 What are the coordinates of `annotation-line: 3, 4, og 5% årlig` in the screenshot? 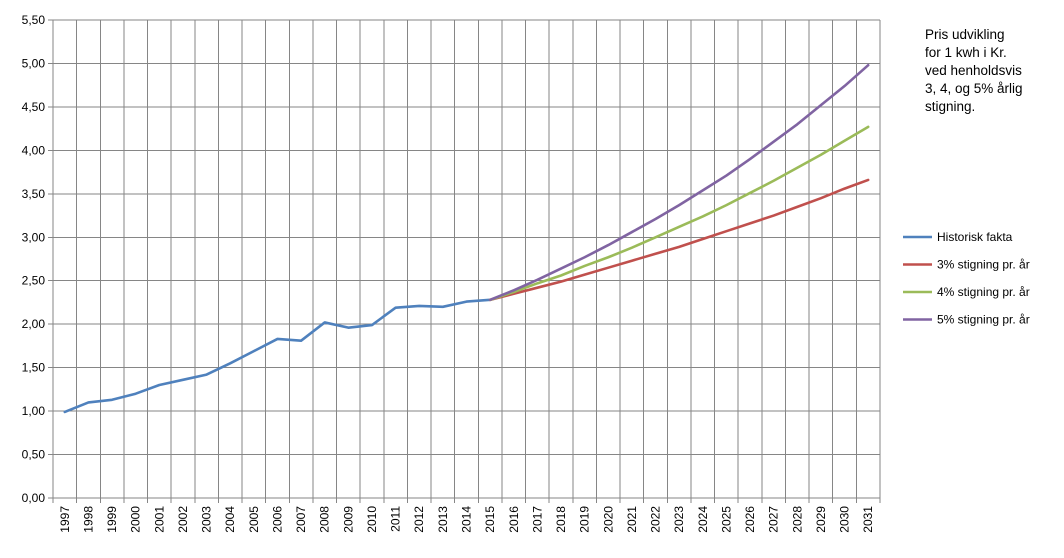 It's located at (974, 88).